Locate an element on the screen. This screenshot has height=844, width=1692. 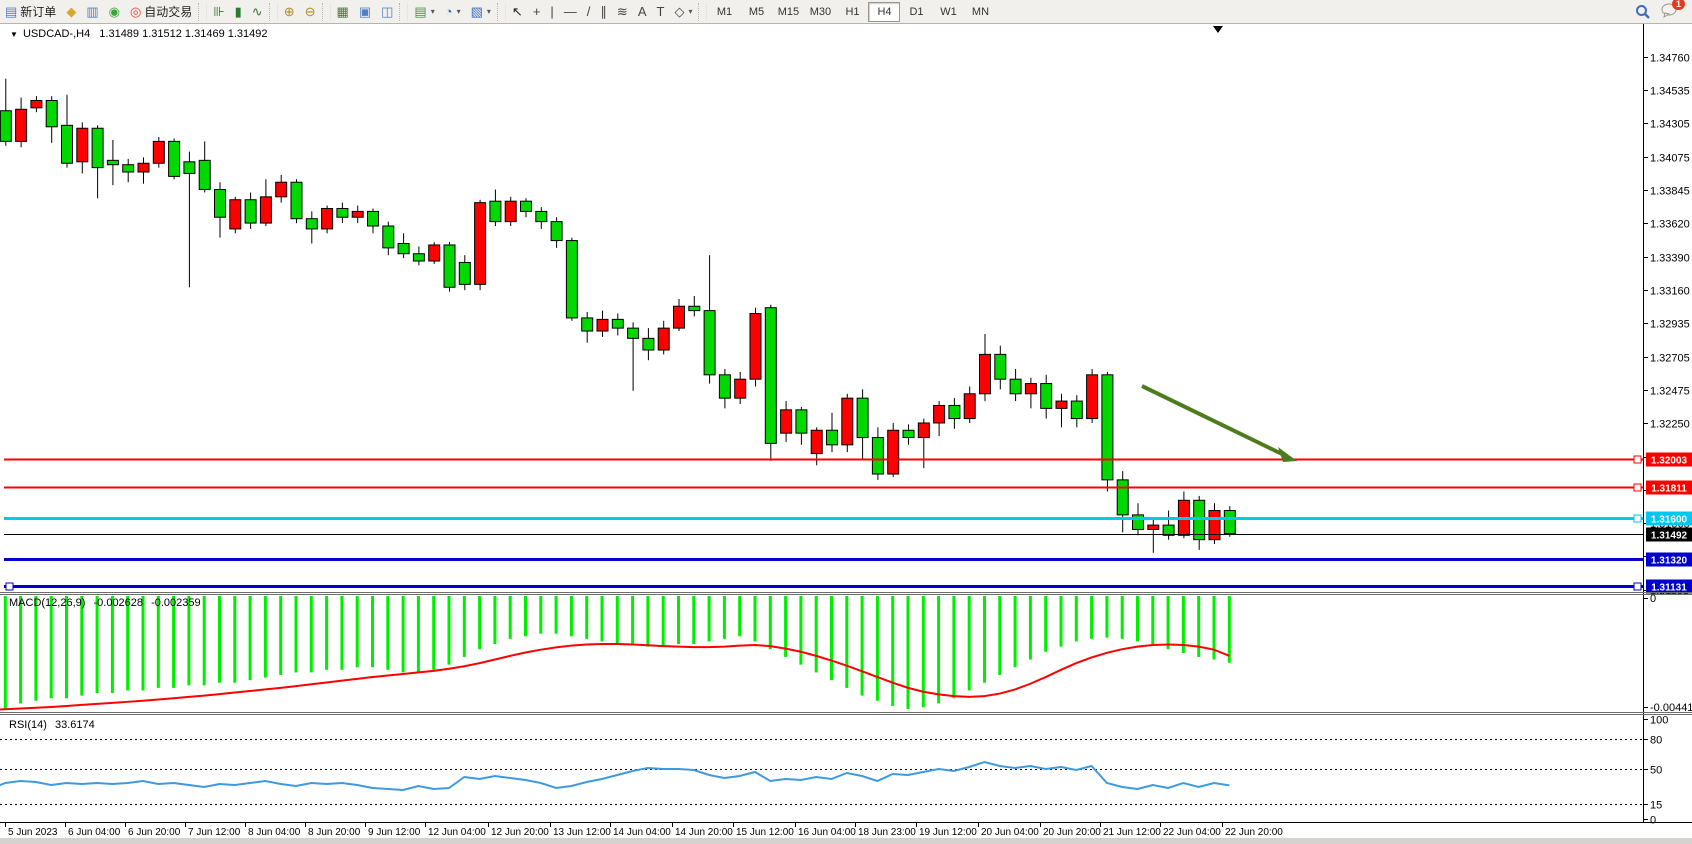
new-order-button: ▤ 新订单 is located at coordinates (30, 12).